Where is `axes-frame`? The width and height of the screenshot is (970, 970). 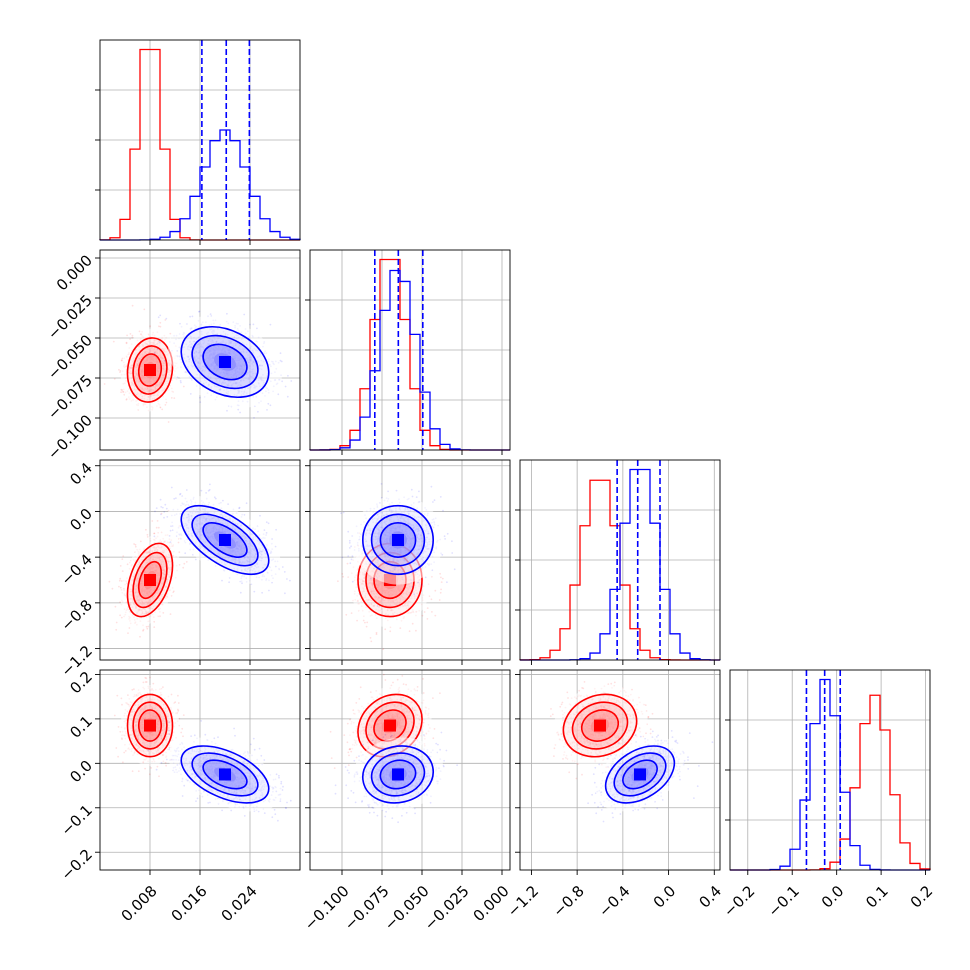
axes-frame is located at coordinates (830, 770).